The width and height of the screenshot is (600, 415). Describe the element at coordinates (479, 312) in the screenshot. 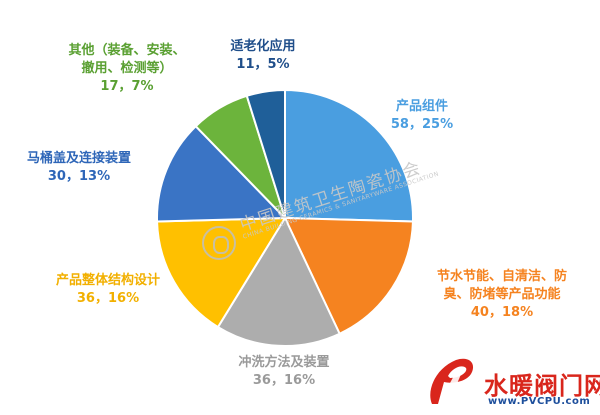

I see `slice-count: 40` at that location.